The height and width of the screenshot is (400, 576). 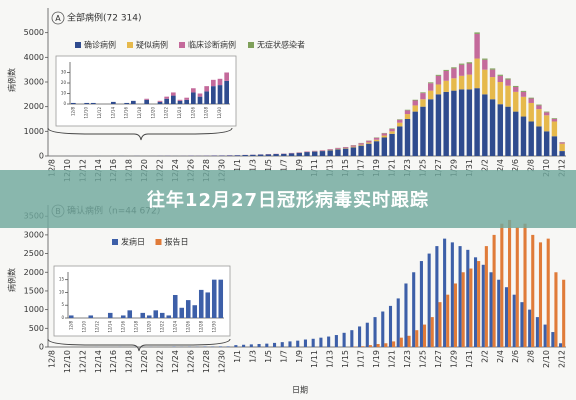 I want to click on x-tick-label: 12/26, so click(x=191, y=361).